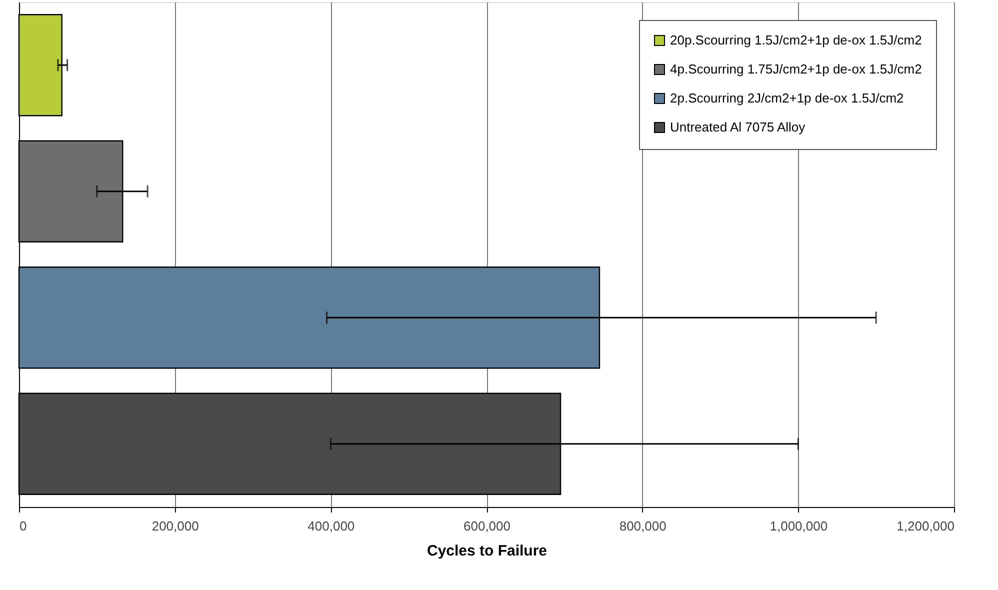 The width and height of the screenshot is (998, 590). I want to click on x-tick-label: 400,000, so click(331, 526).